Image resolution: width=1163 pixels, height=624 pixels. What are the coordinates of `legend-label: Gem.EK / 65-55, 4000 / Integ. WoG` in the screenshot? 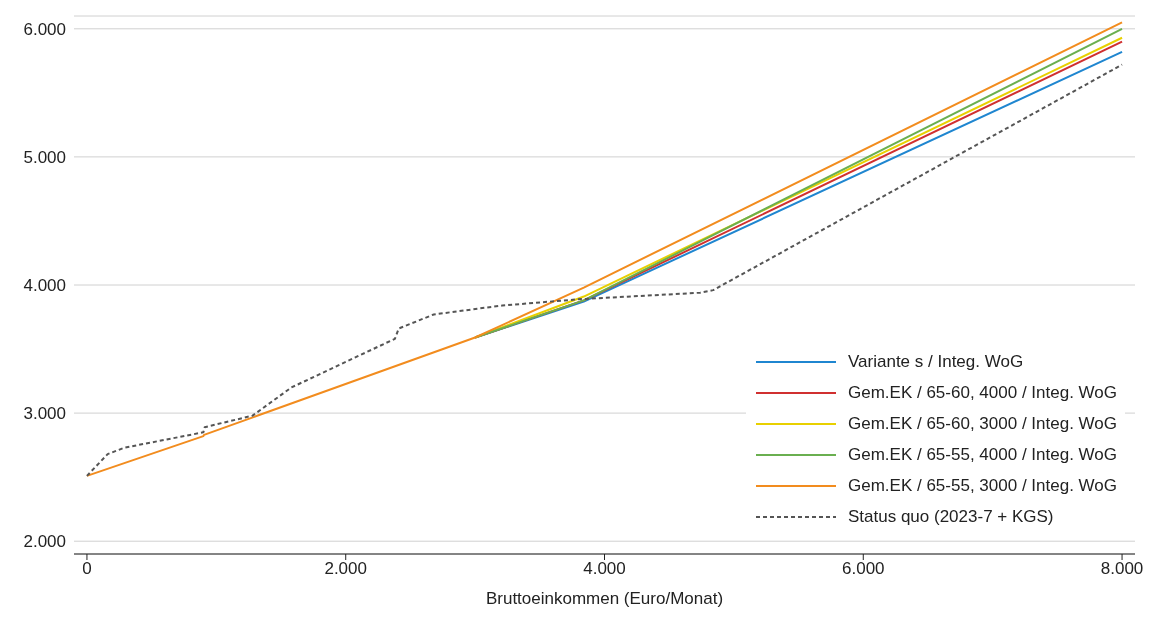 It's located at (982, 454).